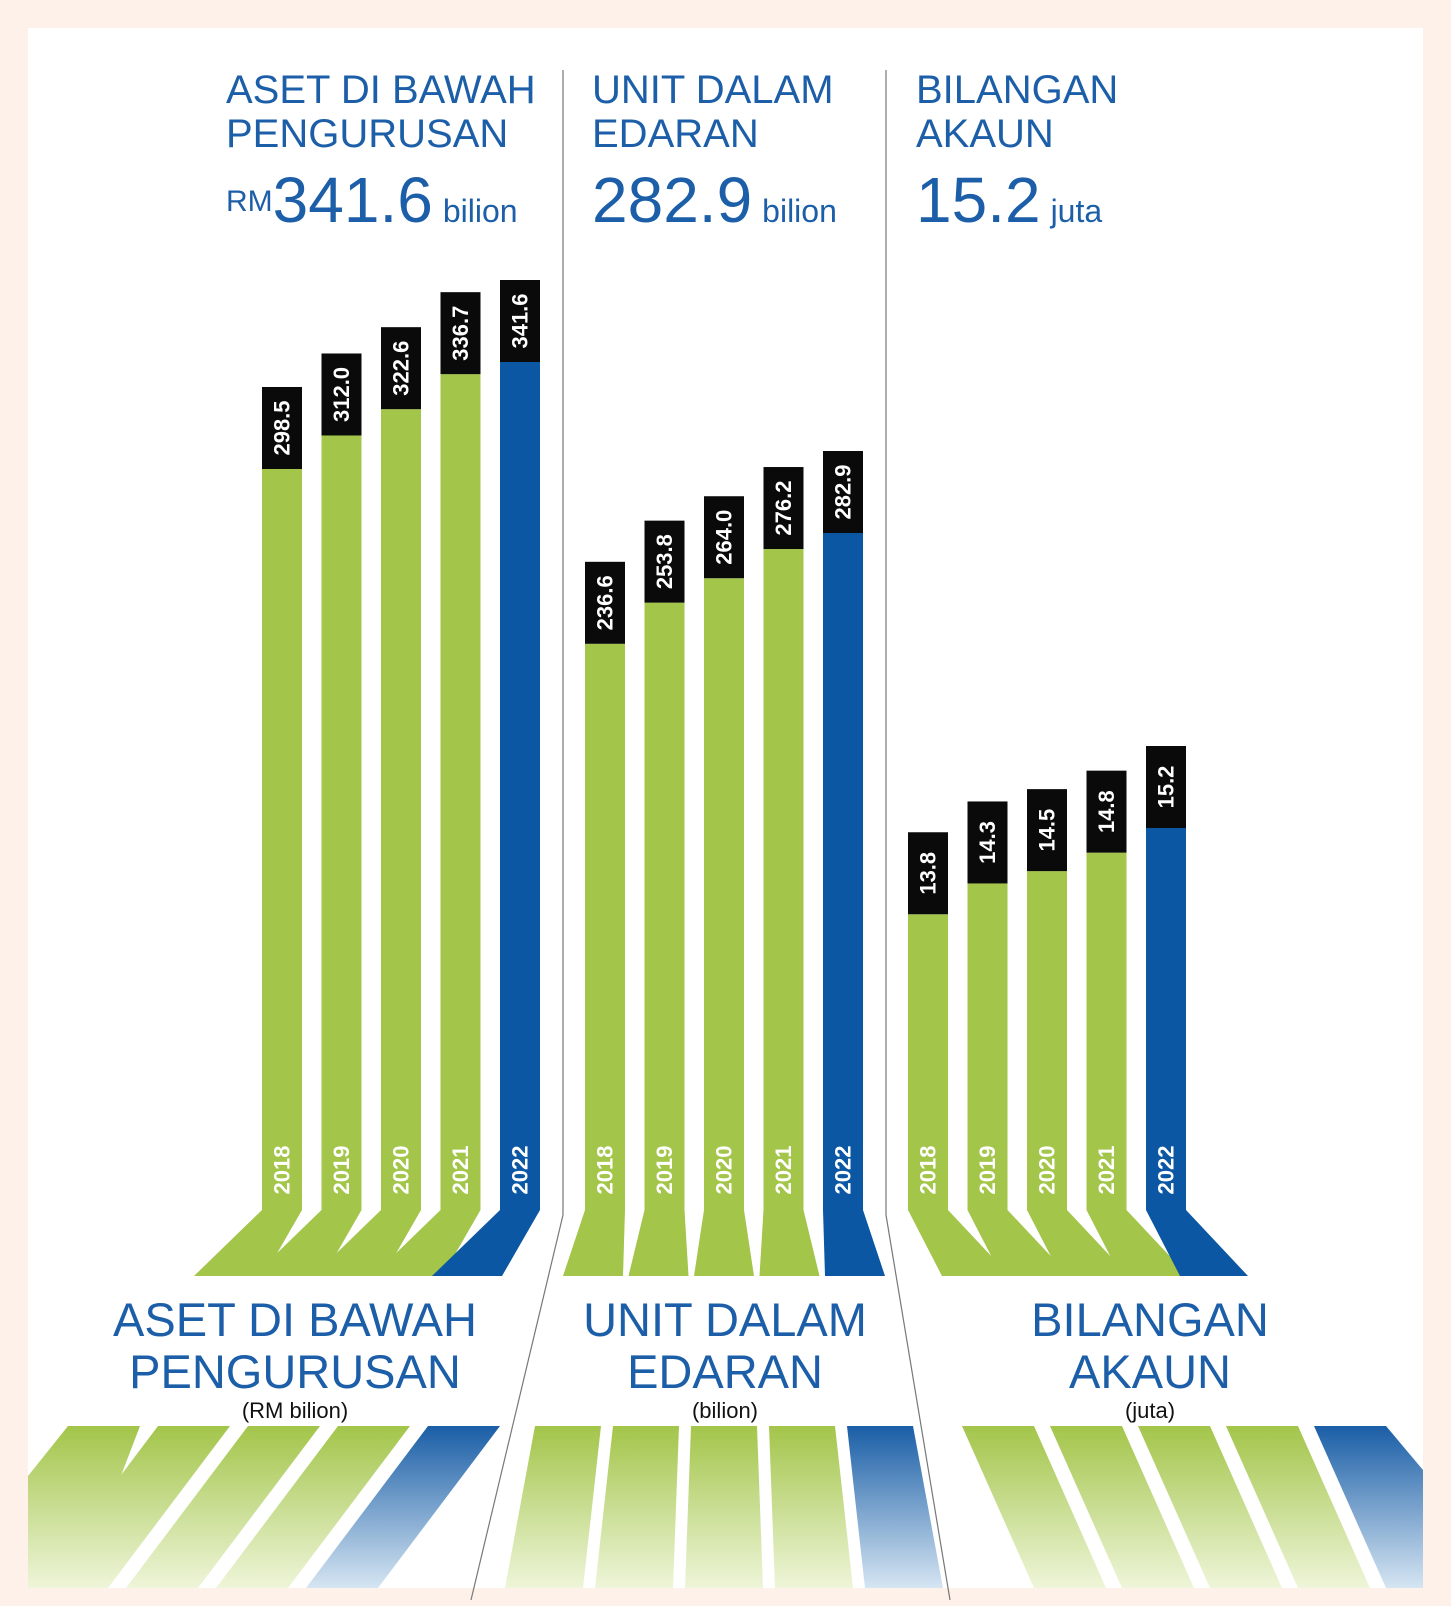  I want to click on panel-2-head-title: UNIT DALAM EDARAN, so click(713, 112).